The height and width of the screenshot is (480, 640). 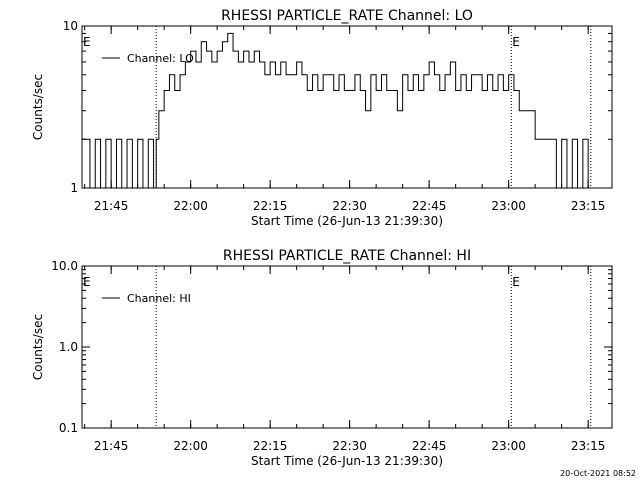 I want to click on x-tick-label-0-3: 22:30, so click(x=349, y=206).